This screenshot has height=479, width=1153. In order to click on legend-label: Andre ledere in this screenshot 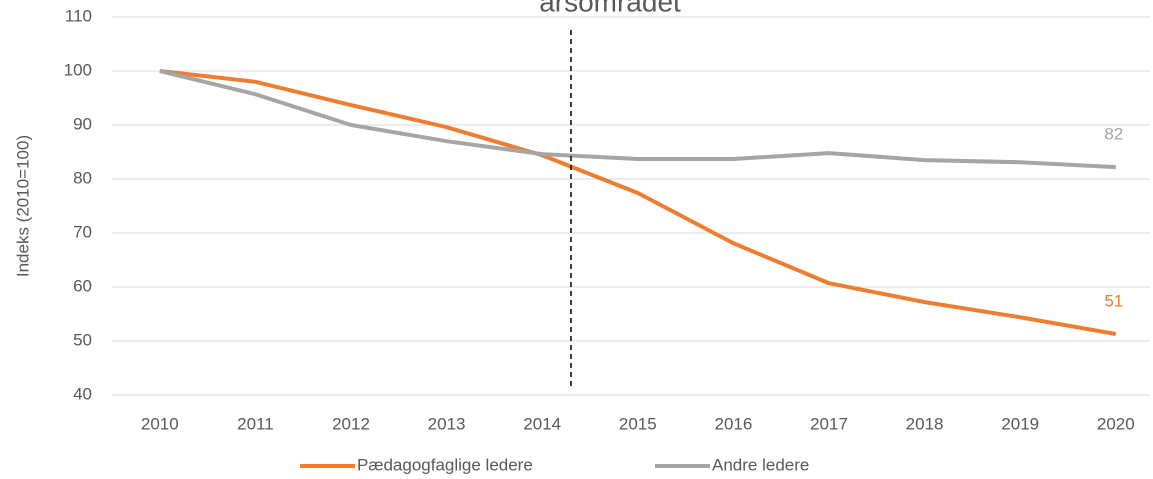, I will do `click(760, 464)`.